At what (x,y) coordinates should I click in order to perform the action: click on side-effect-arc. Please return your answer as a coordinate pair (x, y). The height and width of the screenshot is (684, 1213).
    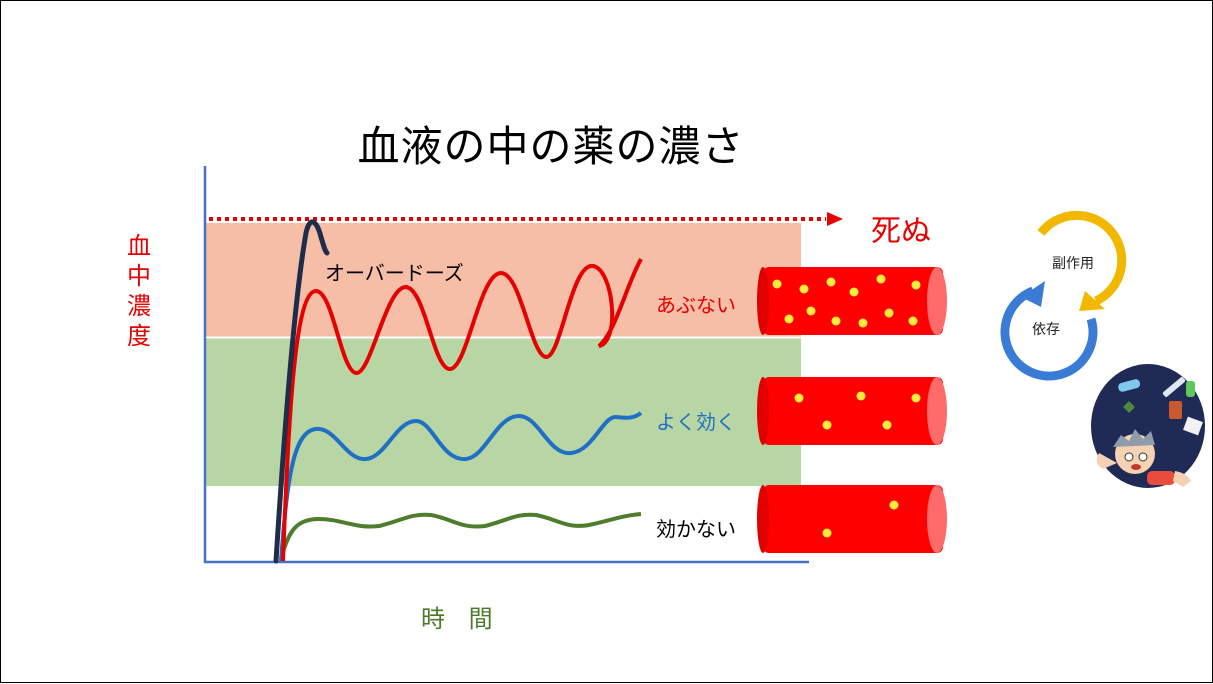
    Looking at the image, I should click on (1082, 258).